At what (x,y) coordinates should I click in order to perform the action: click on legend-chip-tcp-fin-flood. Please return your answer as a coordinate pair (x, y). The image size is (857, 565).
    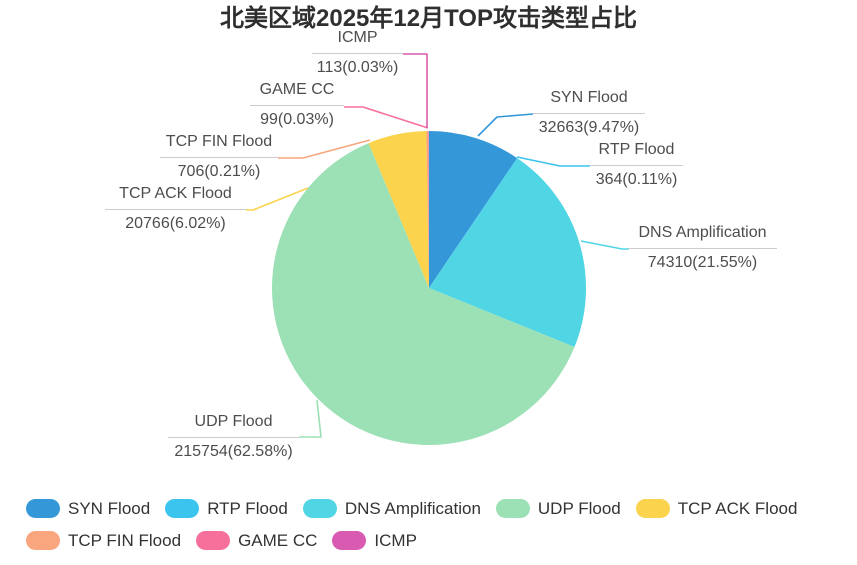
    Looking at the image, I should click on (43, 540).